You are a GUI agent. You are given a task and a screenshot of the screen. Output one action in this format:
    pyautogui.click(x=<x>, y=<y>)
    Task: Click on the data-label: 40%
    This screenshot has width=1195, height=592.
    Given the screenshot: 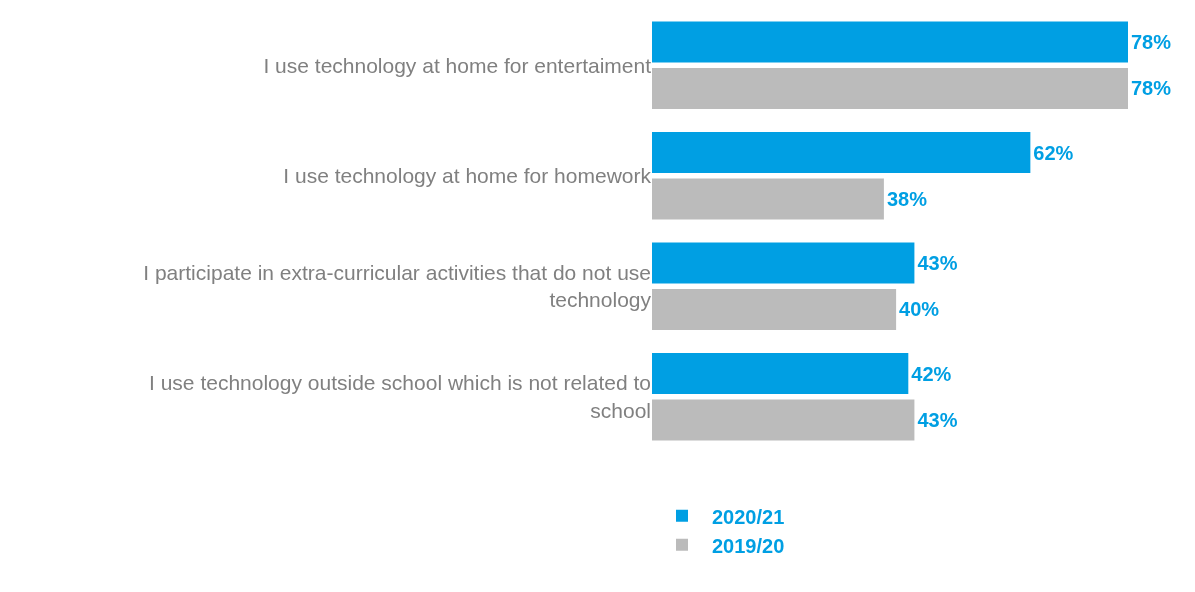 What is the action you would take?
    pyautogui.click(x=919, y=309)
    